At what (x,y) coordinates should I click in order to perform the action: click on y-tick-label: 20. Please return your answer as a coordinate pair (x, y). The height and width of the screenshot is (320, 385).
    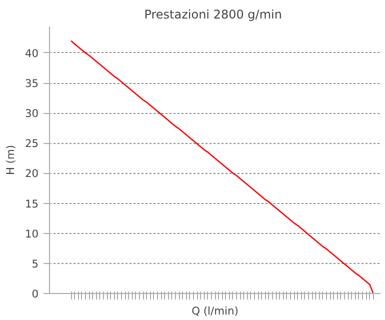
    Looking at the image, I should click on (31, 173).